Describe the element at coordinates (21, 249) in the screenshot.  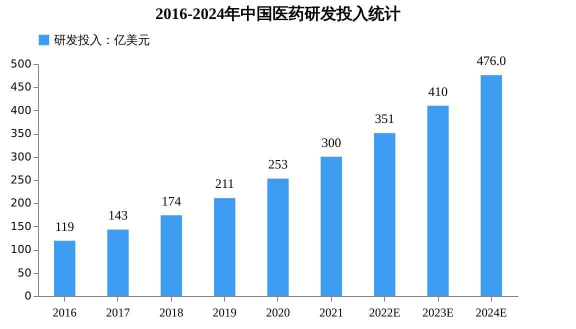
I see `y-tick-label: 100` at that location.